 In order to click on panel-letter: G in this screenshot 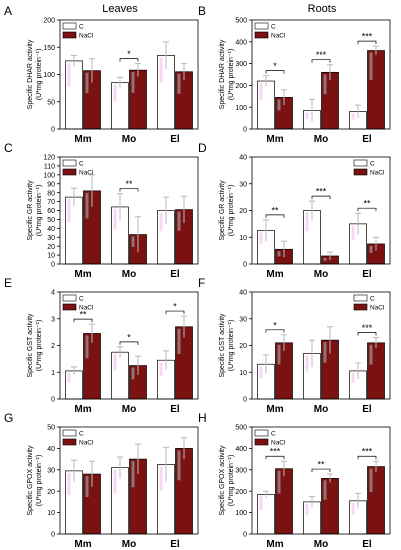, I will do `click(8, 418)`.